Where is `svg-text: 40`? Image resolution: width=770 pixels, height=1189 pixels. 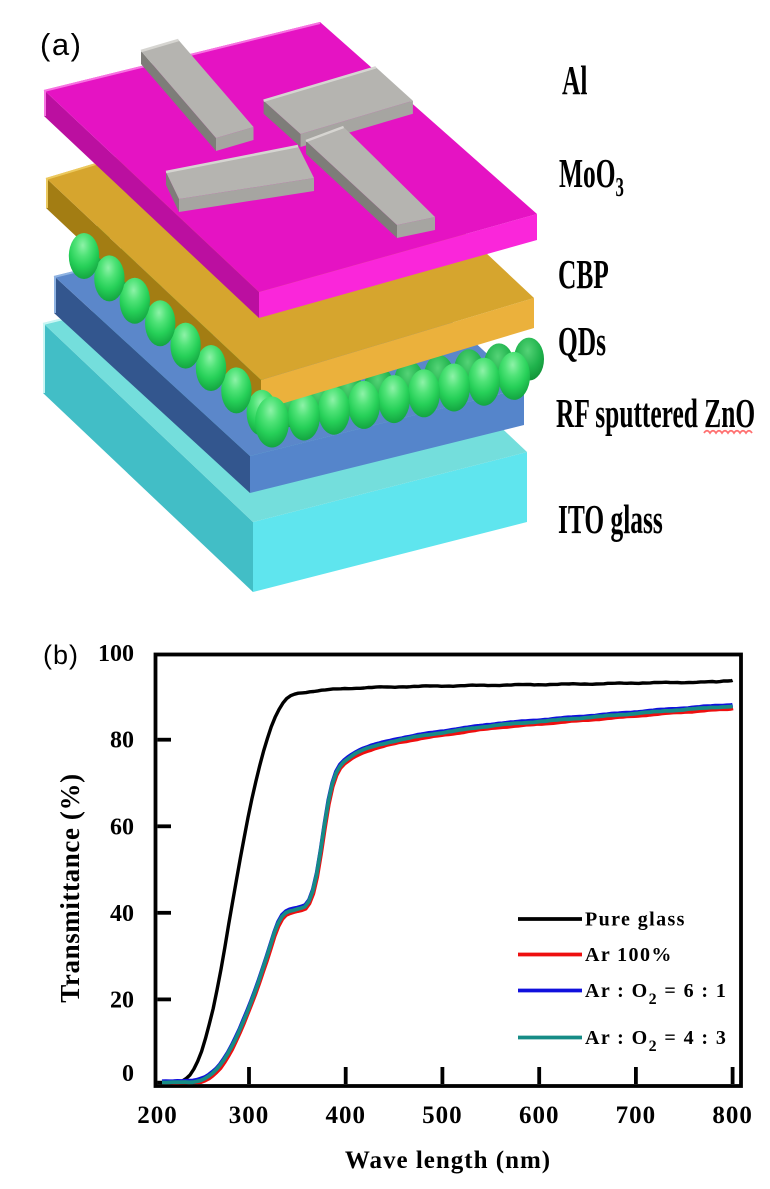
svg-text: 40 is located at coordinates (122, 914).